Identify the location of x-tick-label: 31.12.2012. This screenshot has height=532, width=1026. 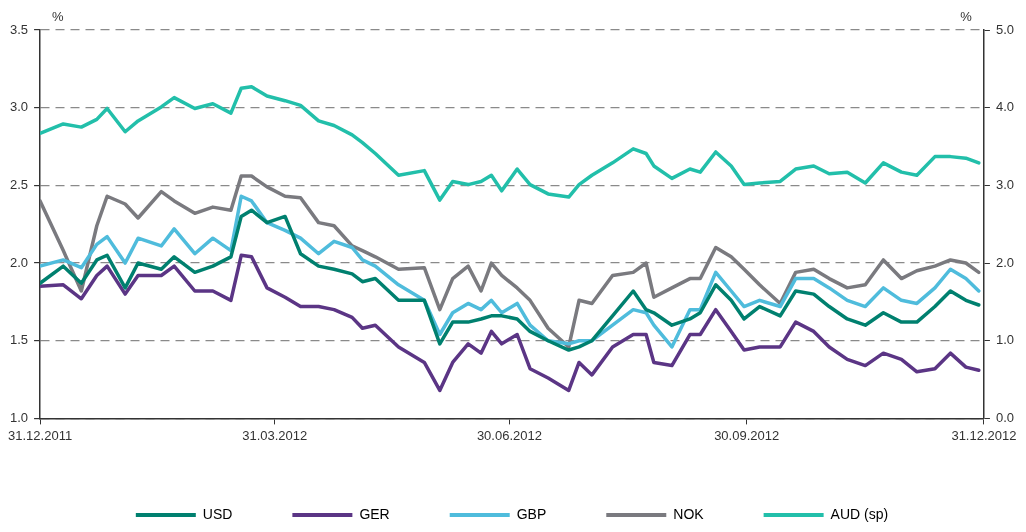
(984, 435).